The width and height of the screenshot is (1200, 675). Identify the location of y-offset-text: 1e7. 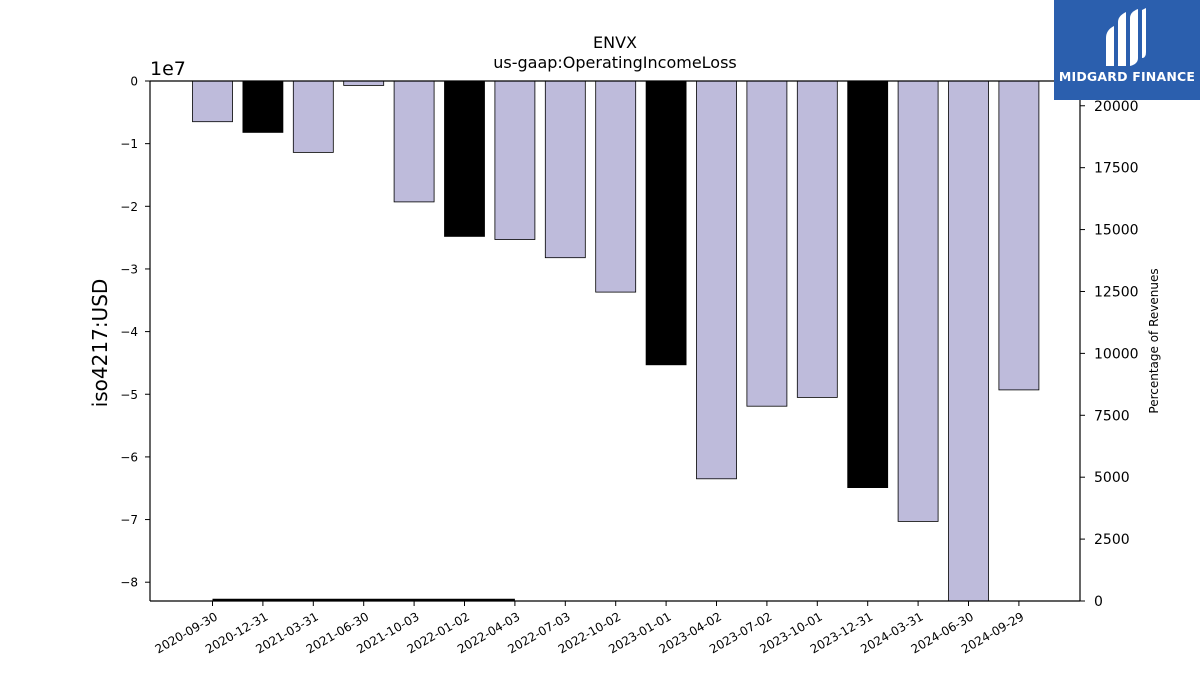
(168, 69).